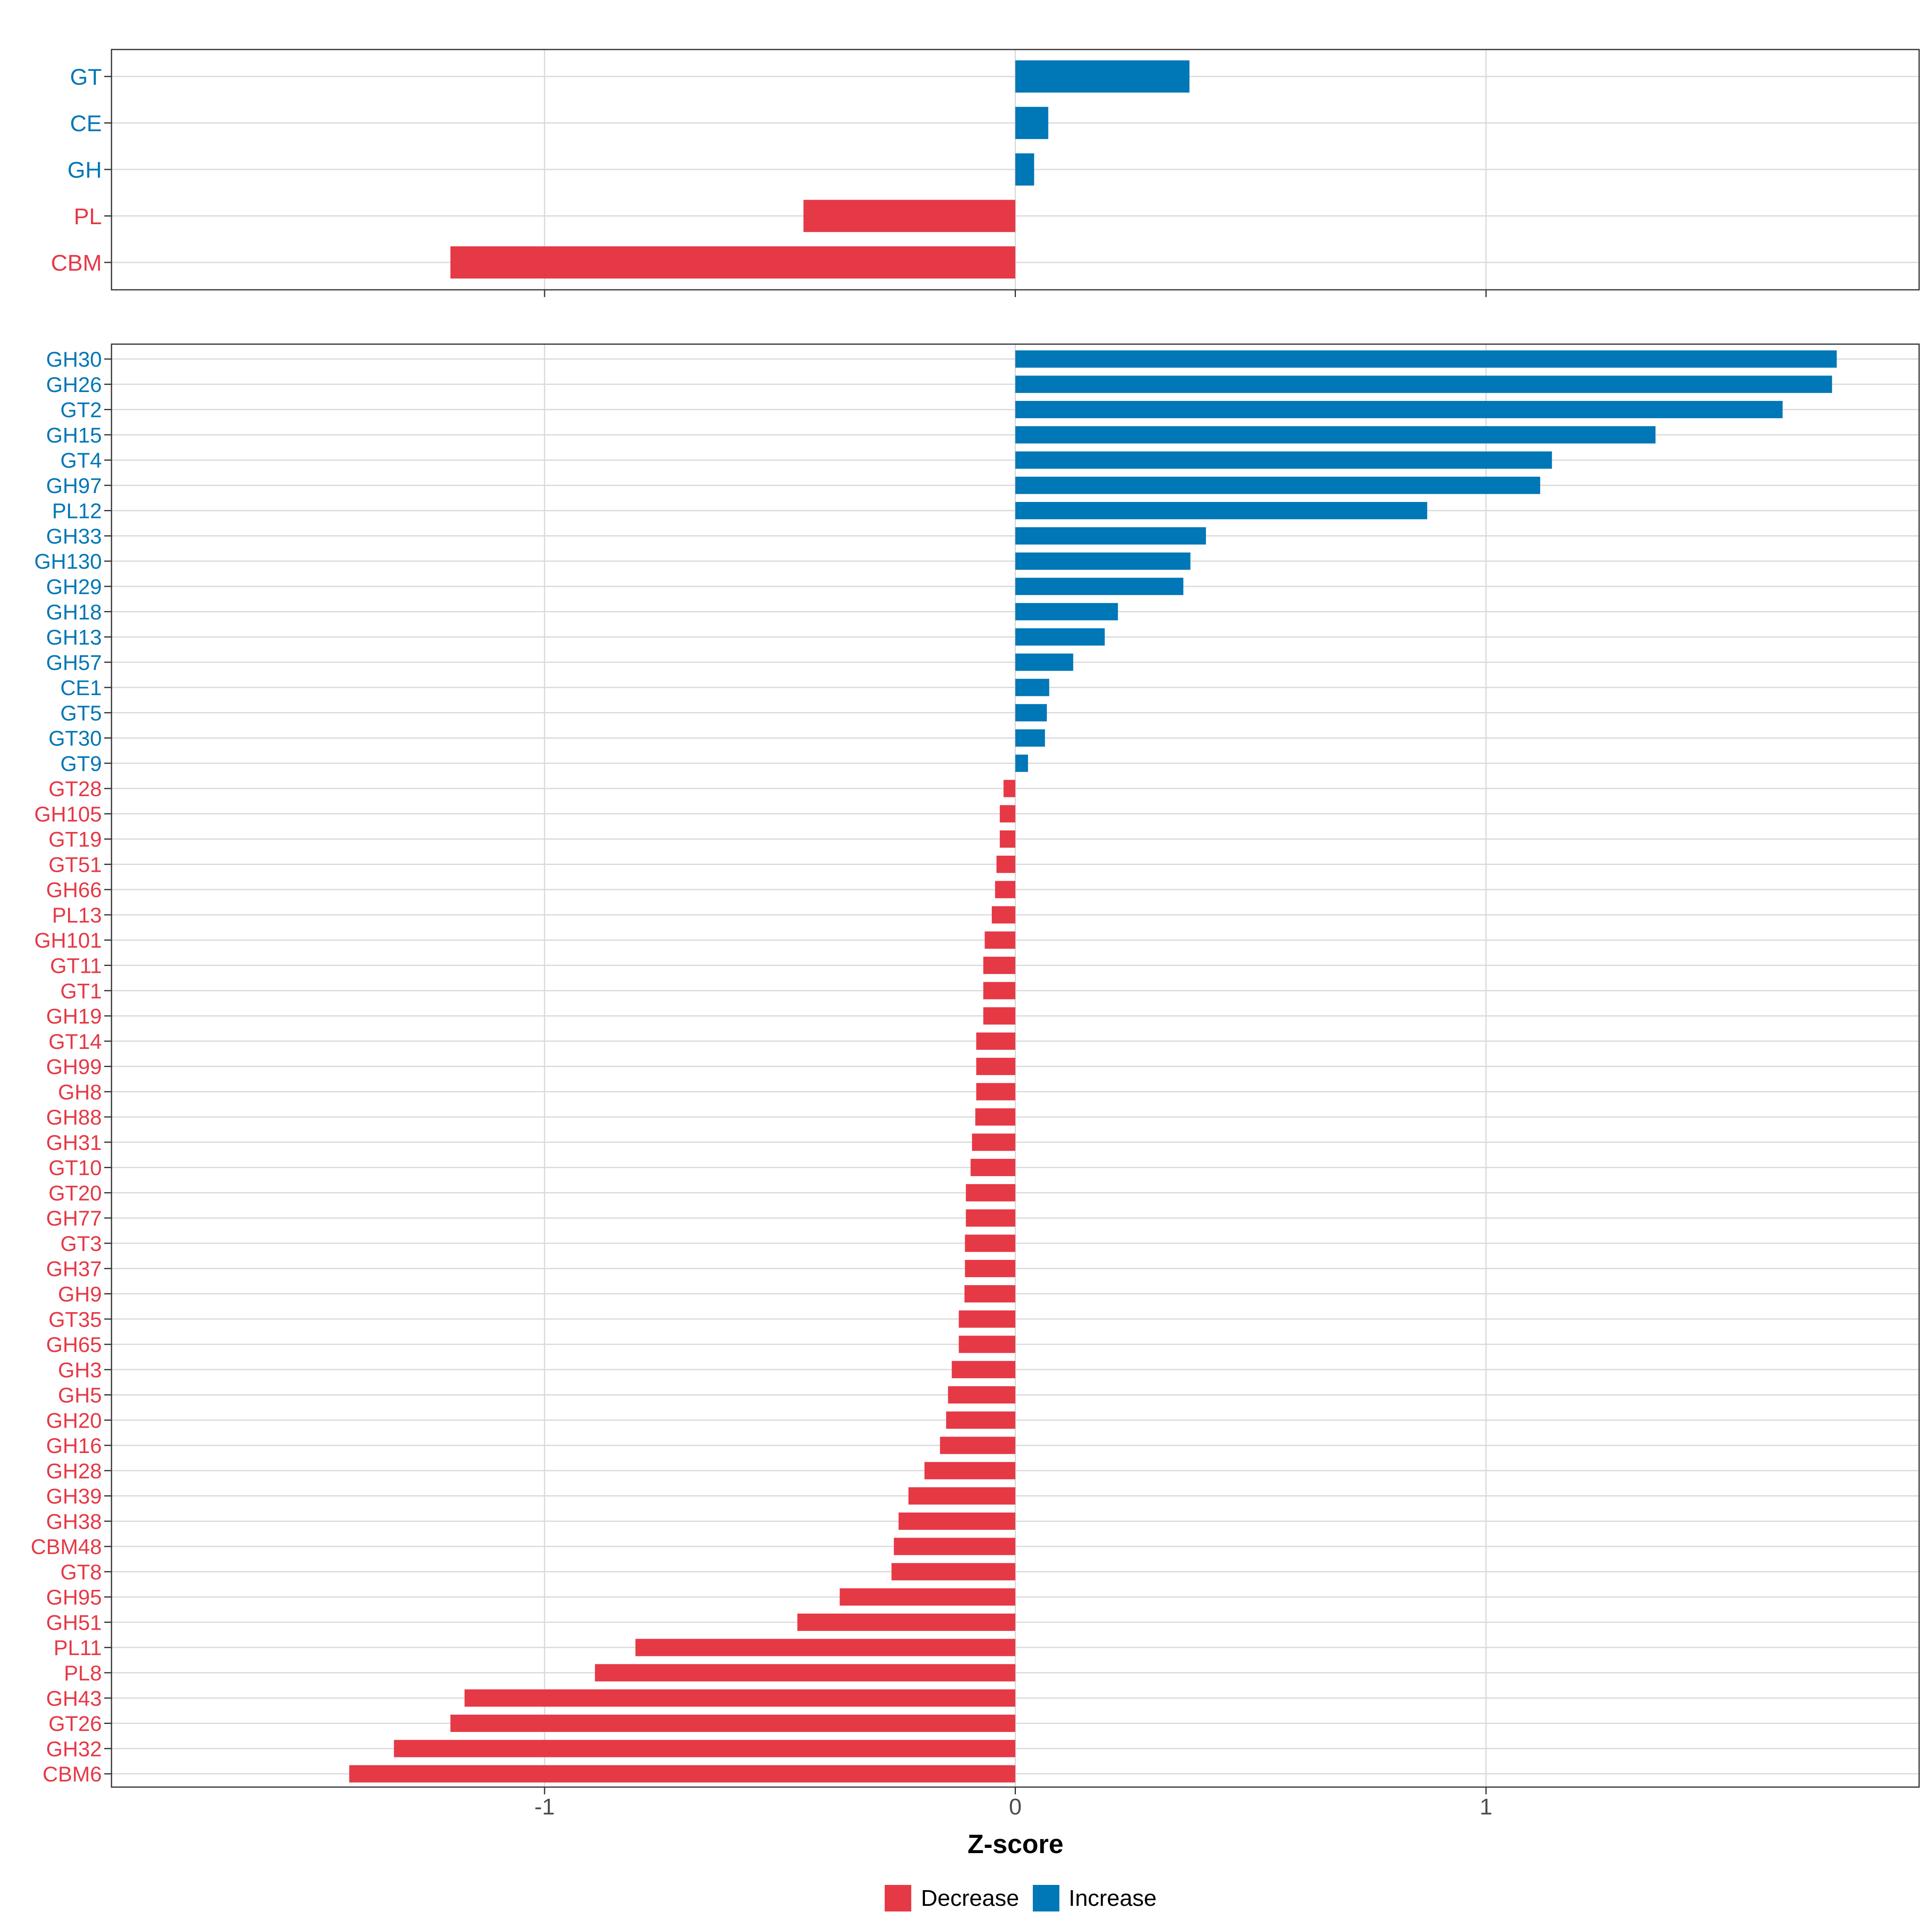 This screenshot has width=1932, height=1932. What do you see at coordinates (74, 1143) in the screenshot?
I see `bottom-ytick-label: GH31` at bounding box center [74, 1143].